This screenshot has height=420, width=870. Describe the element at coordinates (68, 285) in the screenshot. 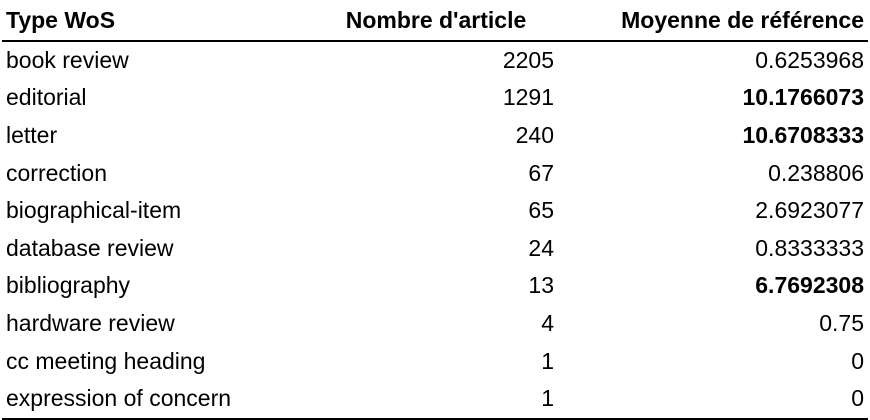

I see `row-type: bibliography` at that location.